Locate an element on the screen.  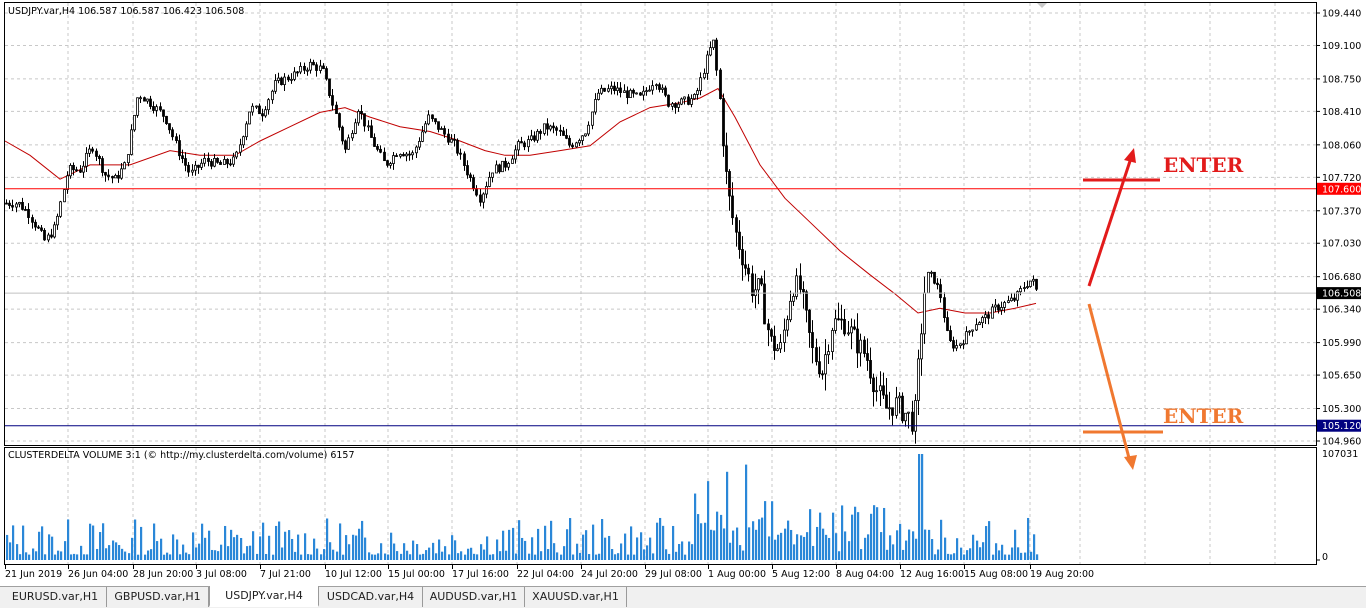
tab-gbpusd-var-h1: GBPUSD.var,H1 is located at coordinates (158, 597).